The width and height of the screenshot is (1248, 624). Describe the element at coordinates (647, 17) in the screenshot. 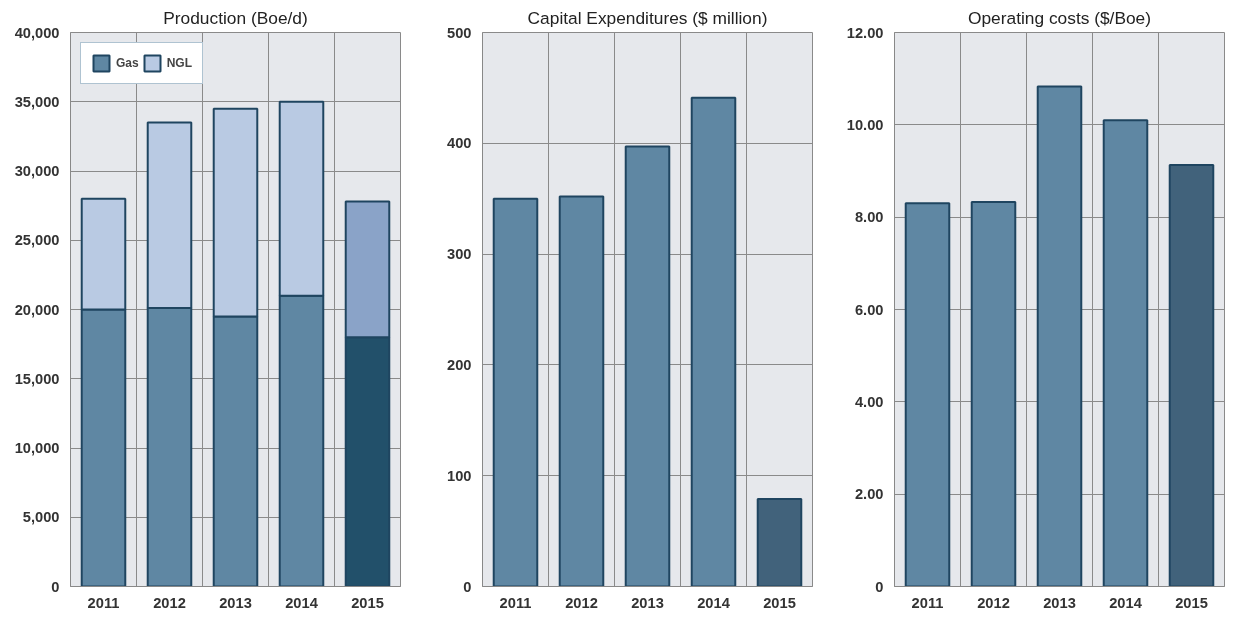

I see `chart-title: Capital Expenditures ($ million)` at that location.